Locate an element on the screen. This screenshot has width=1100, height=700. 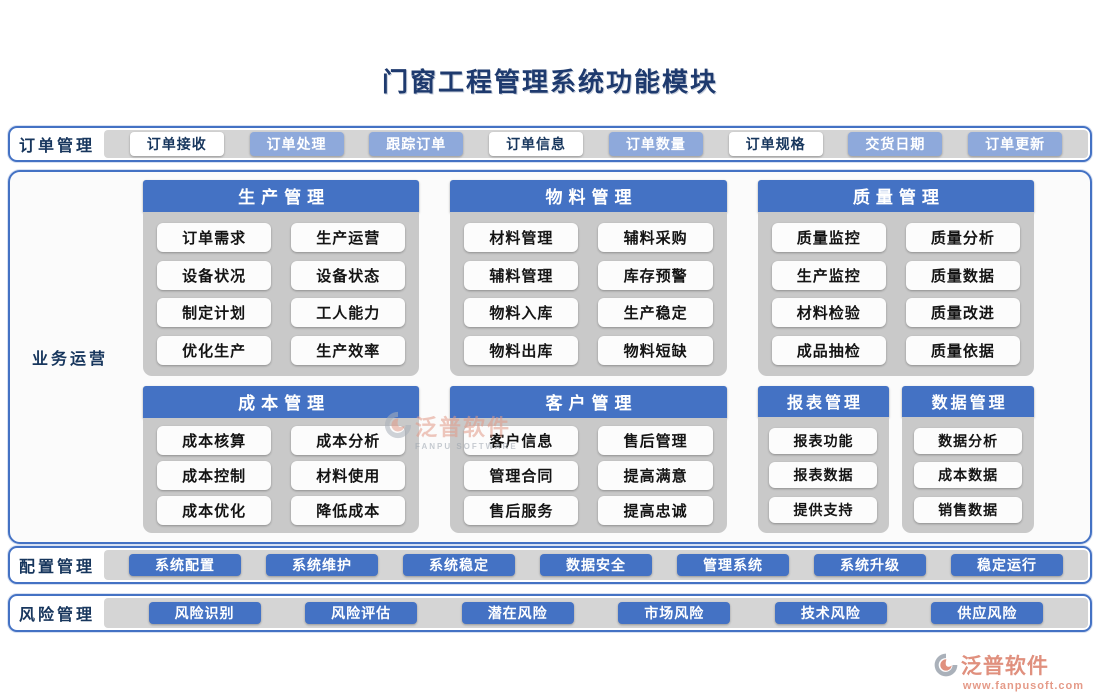
panel-item: 售后管理 is located at coordinates (655, 440).